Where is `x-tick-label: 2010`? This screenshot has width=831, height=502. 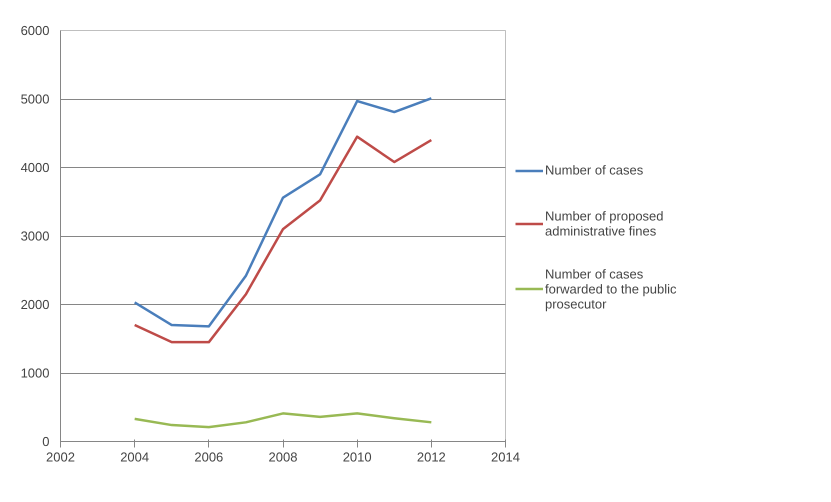 x-tick-label: 2010 is located at coordinates (357, 457).